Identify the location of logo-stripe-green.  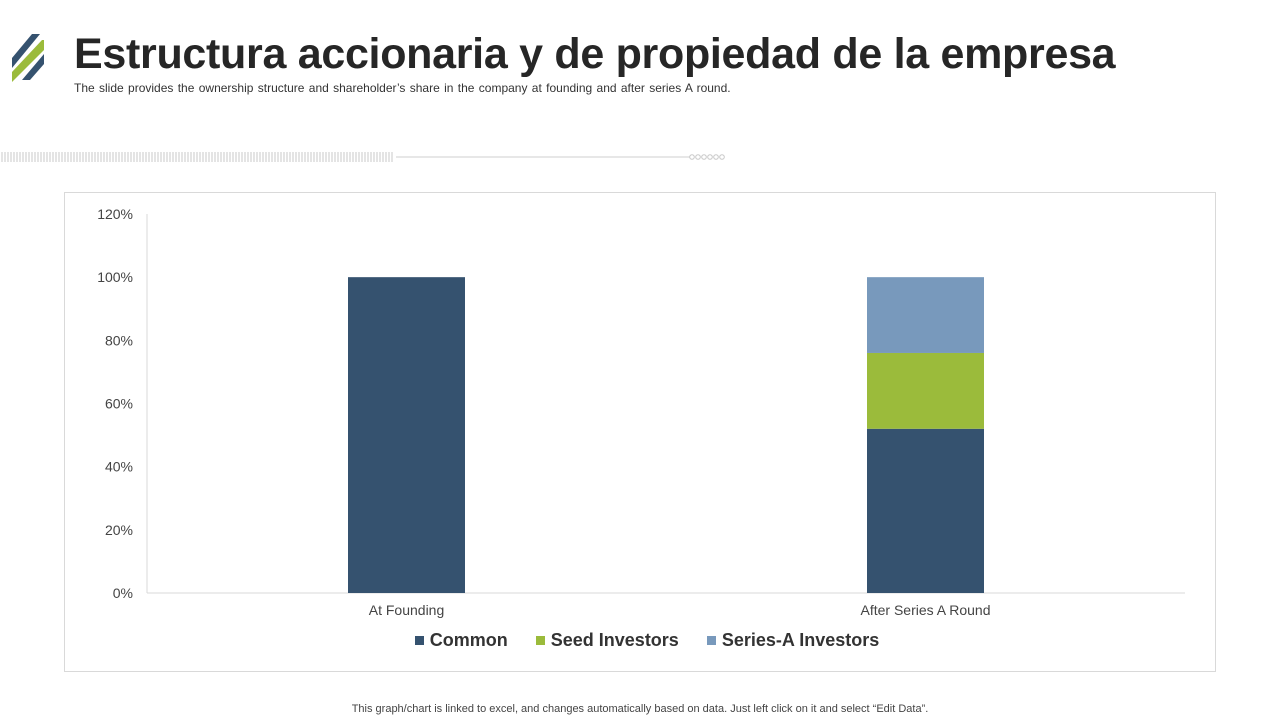
(28, 61).